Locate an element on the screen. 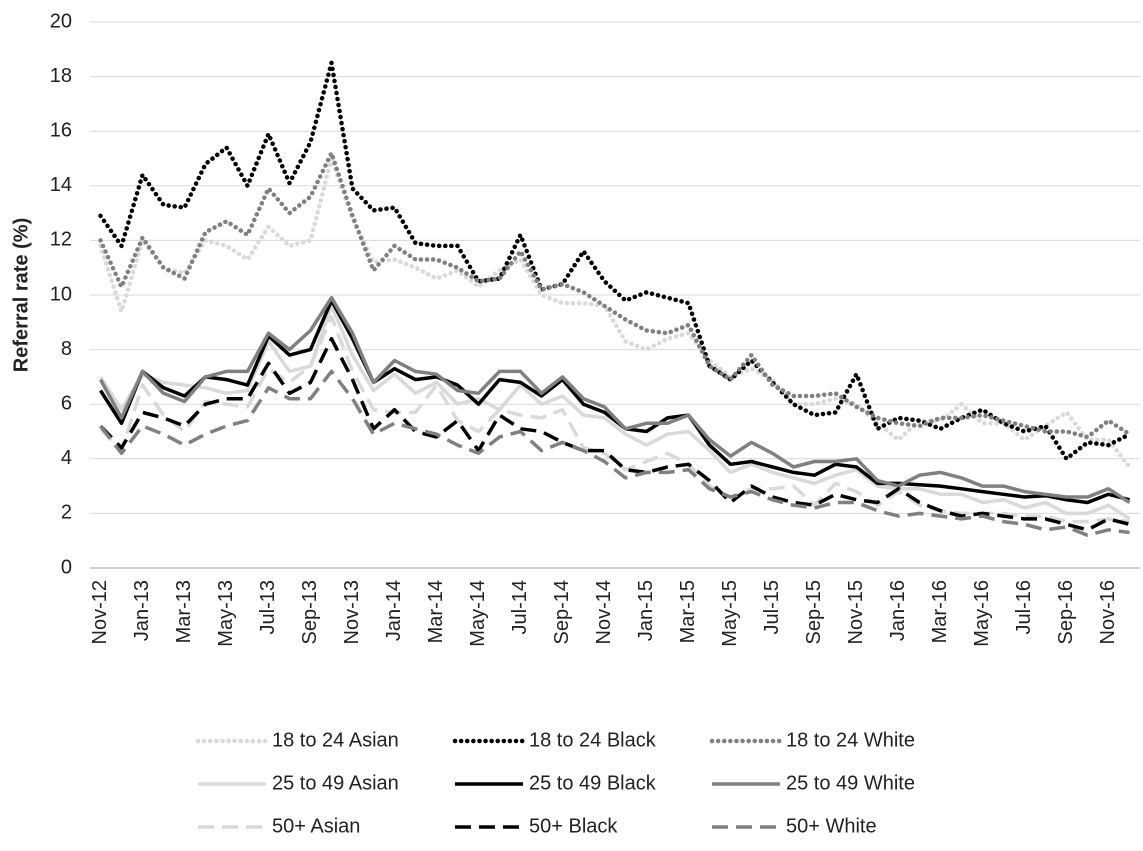  x-tick-label: Jan-16 is located at coordinates (898, 610).